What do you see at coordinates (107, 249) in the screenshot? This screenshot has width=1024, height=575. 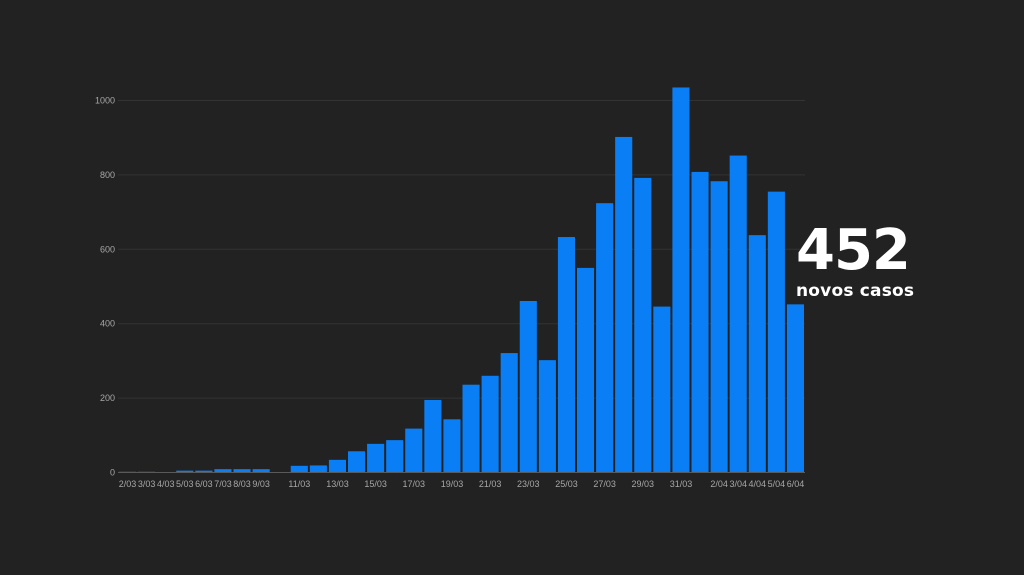 I see `y-tick-label: 600` at bounding box center [107, 249].